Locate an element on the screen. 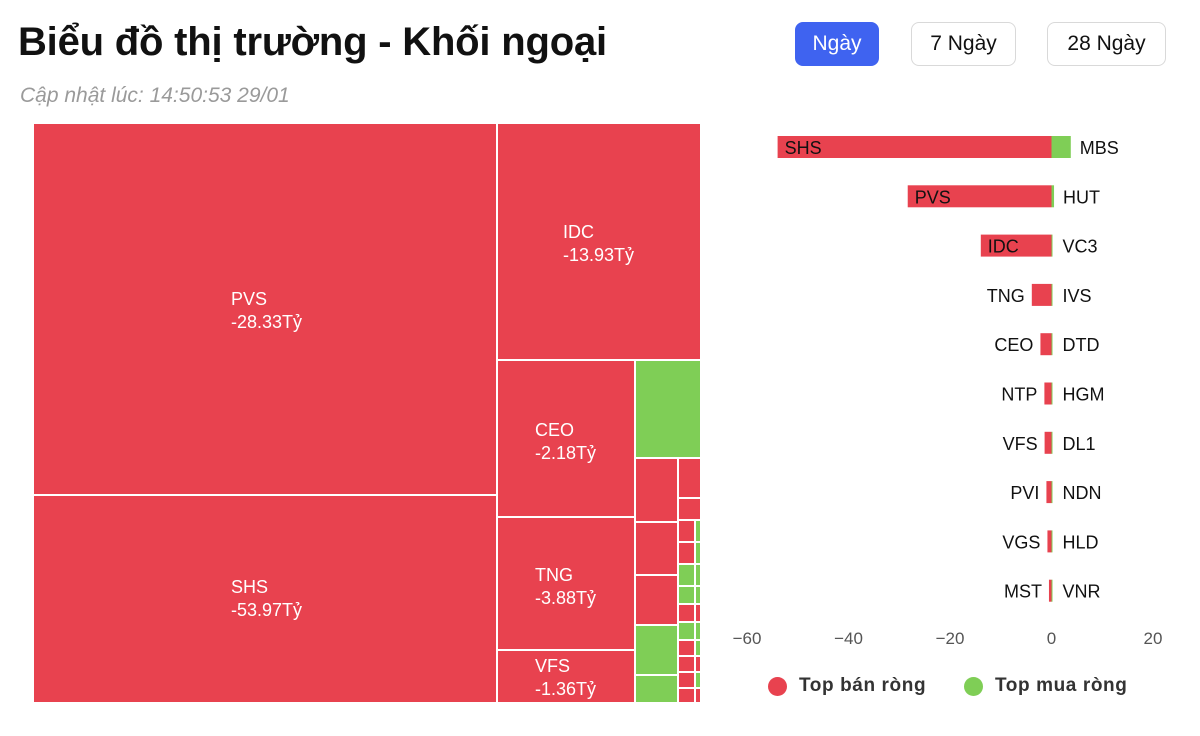 This screenshot has width=1200, height=736. buy-bar-vc3 is located at coordinates (1052, 245).